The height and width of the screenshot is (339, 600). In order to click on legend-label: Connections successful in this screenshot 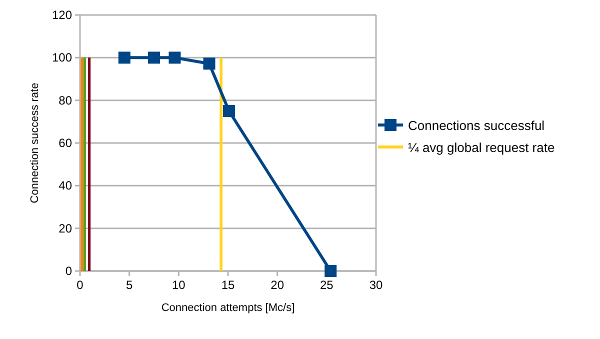, I will do `click(476, 125)`.